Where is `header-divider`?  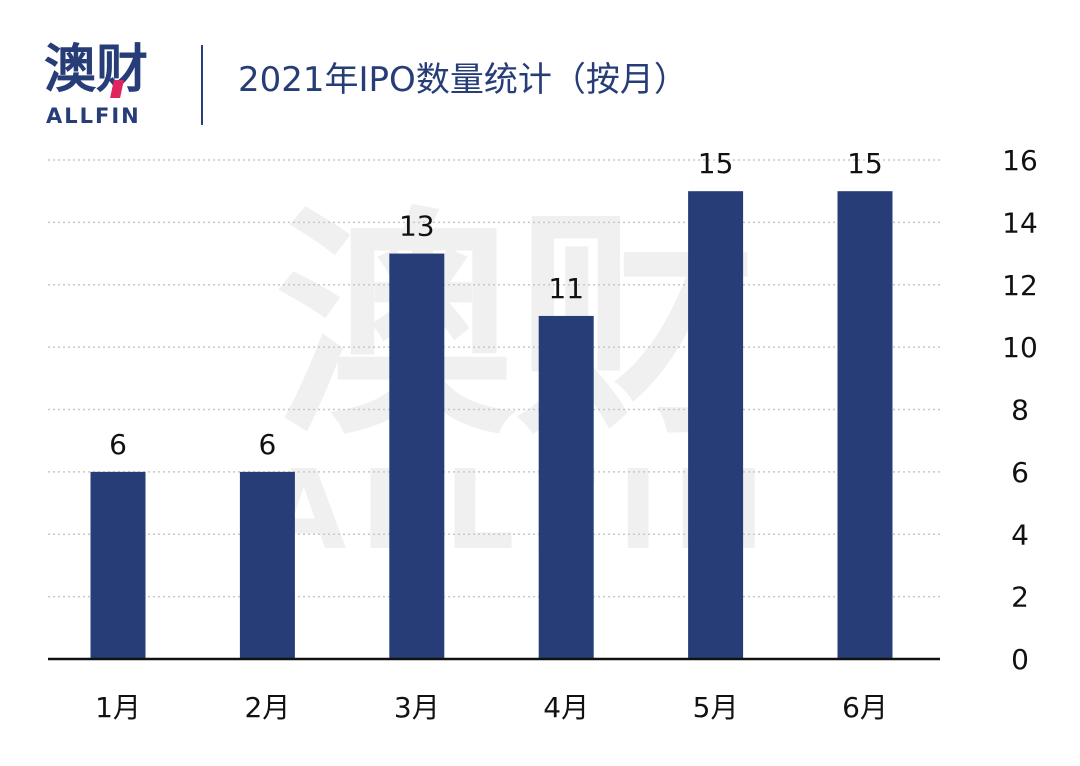 header-divider is located at coordinates (202, 85).